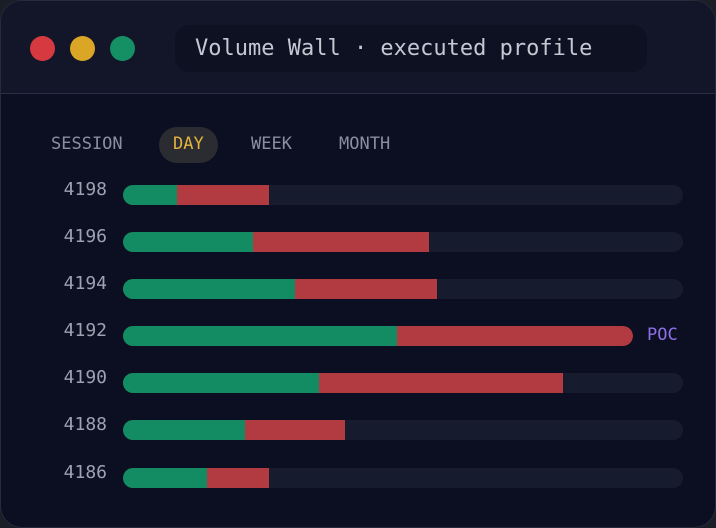  I want to click on price-level-label: 4194, so click(85, 283).